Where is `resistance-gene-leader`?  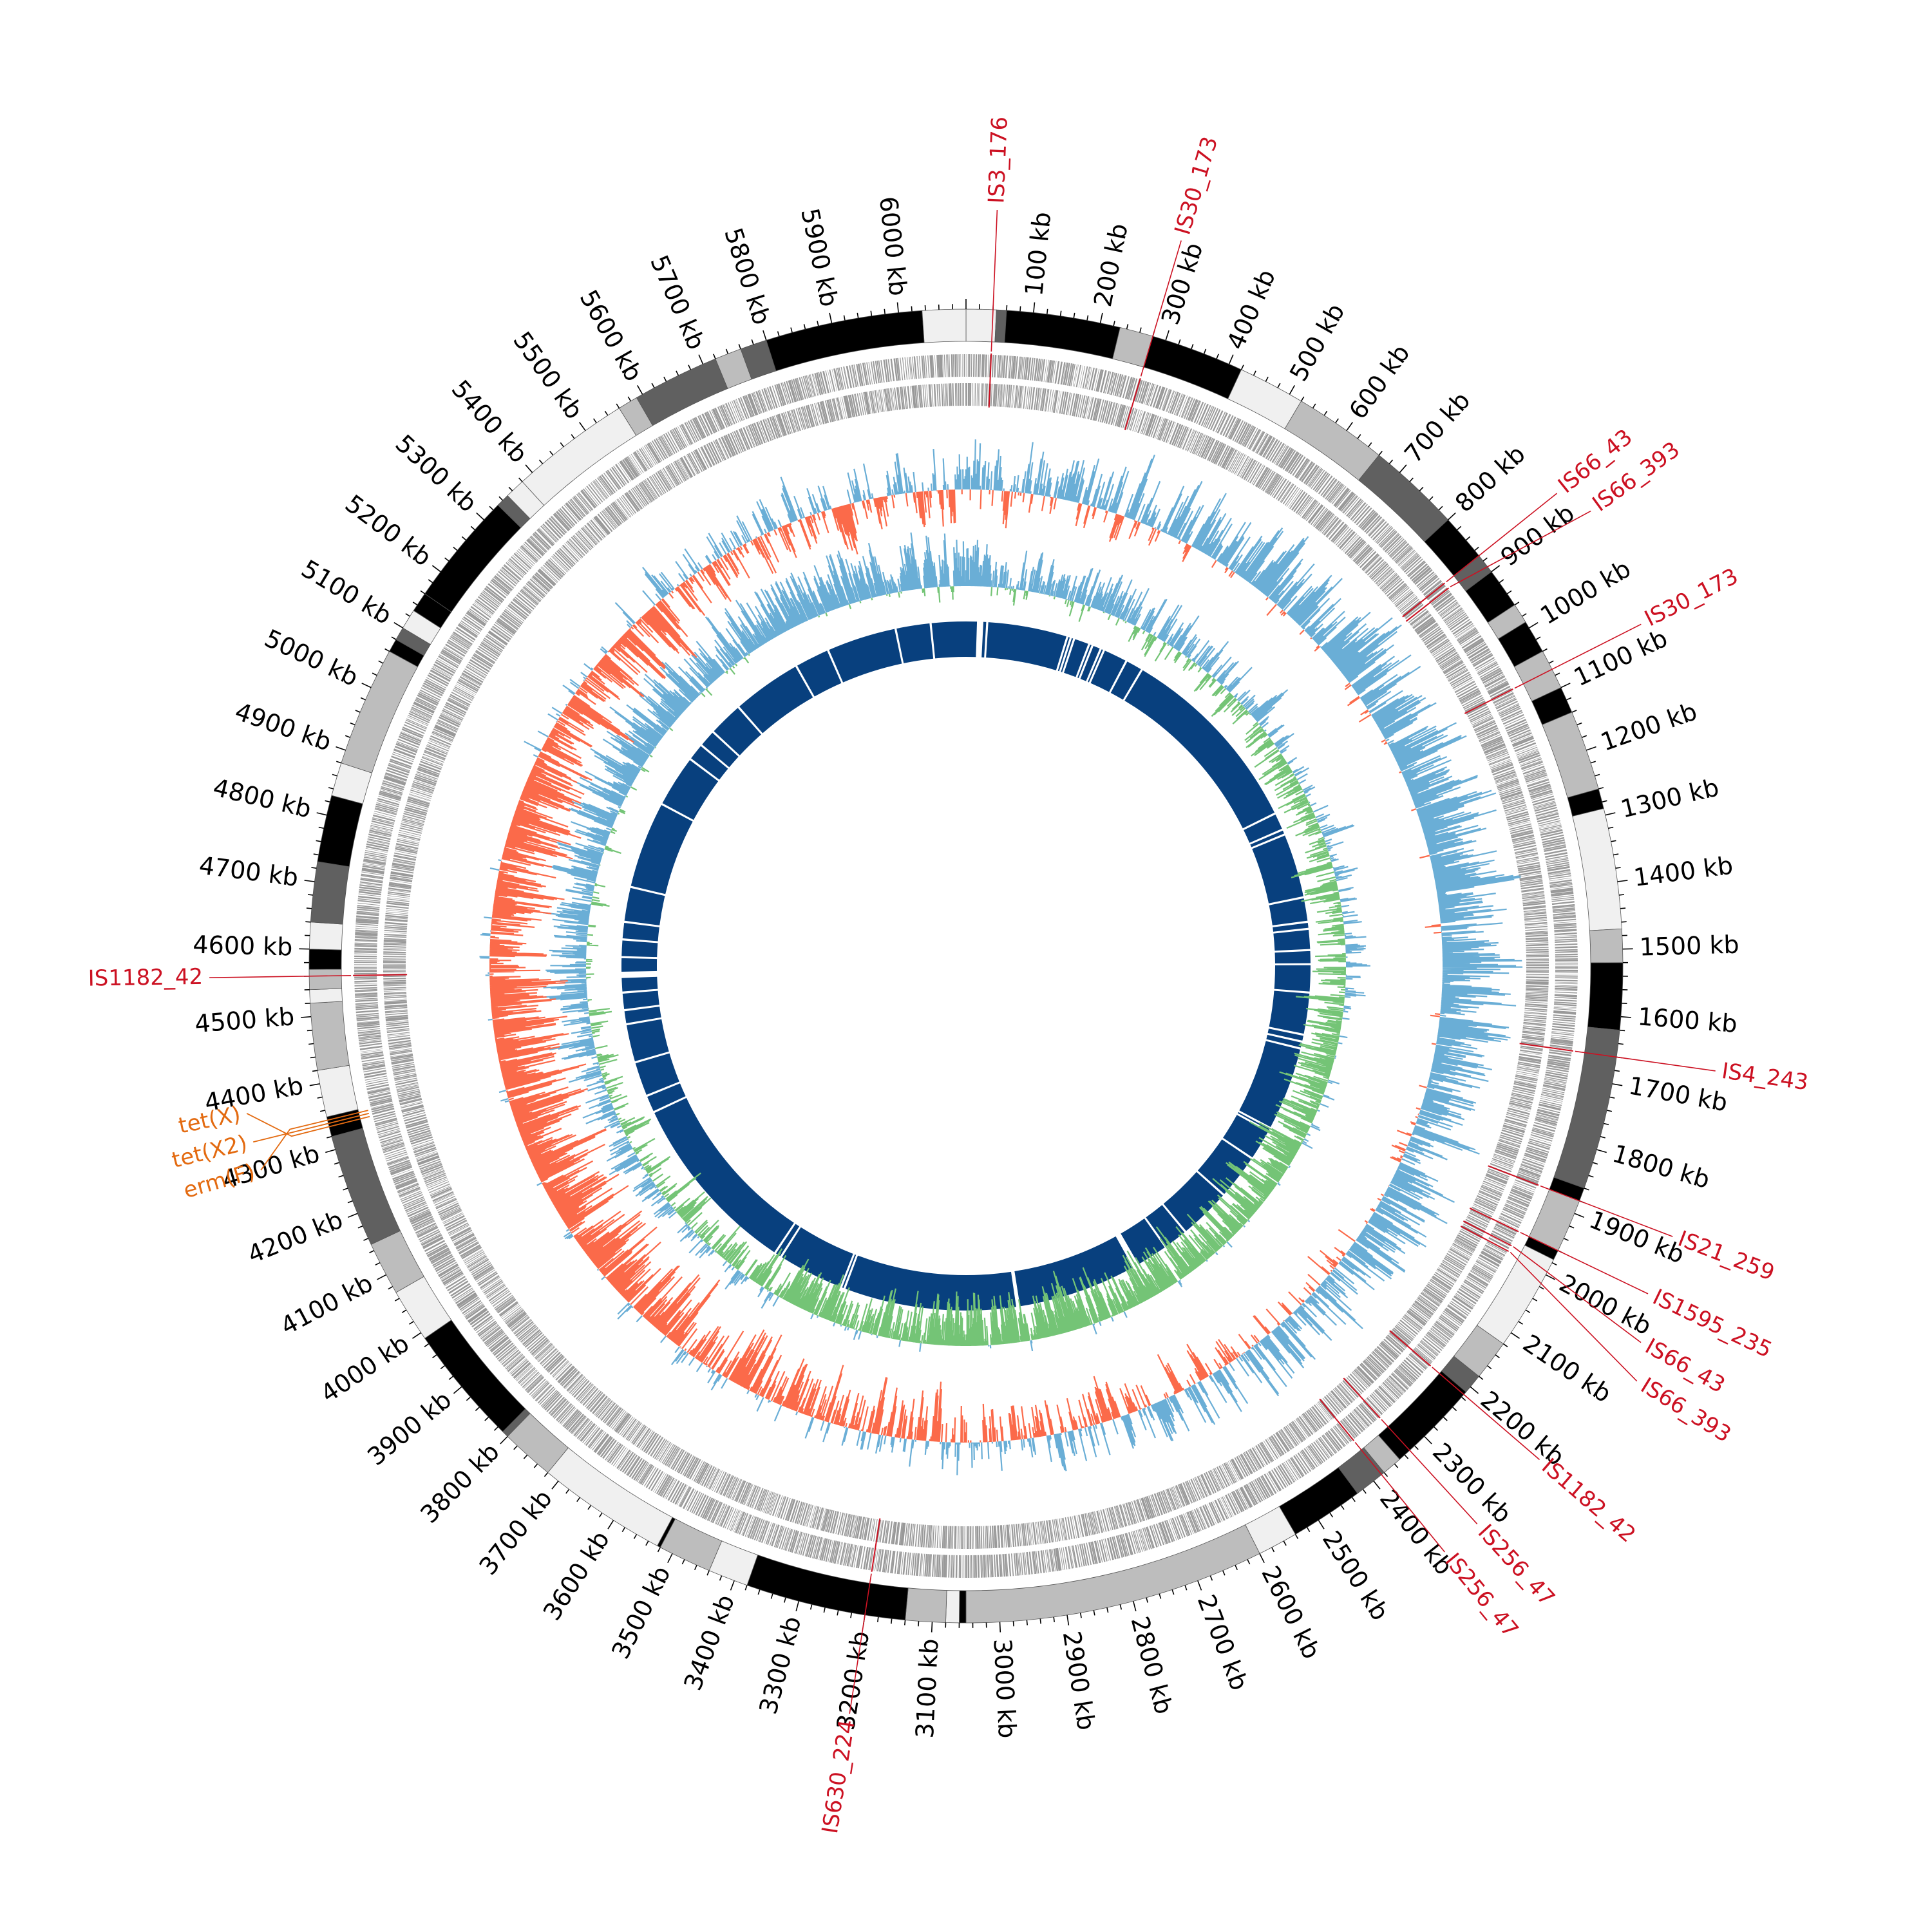
resistance-gene-leader is located at coordinates (311, 1128).